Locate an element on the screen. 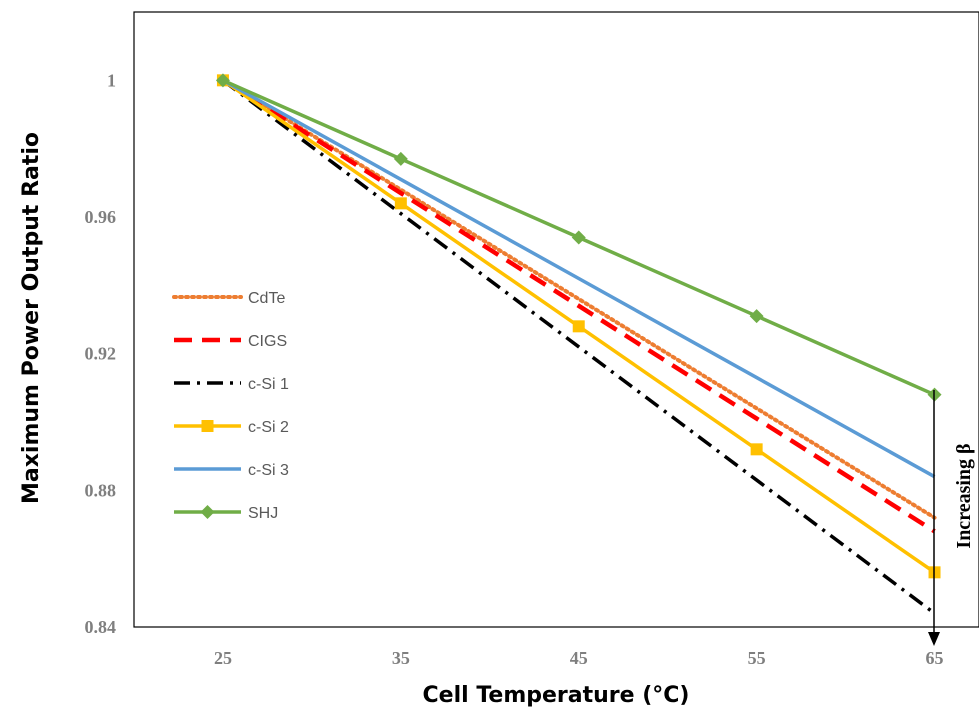  legend: CdTe CIGS c-Si 1 c-Si 2 c-Si 3 SHJ is located at coordinates (230, 406).